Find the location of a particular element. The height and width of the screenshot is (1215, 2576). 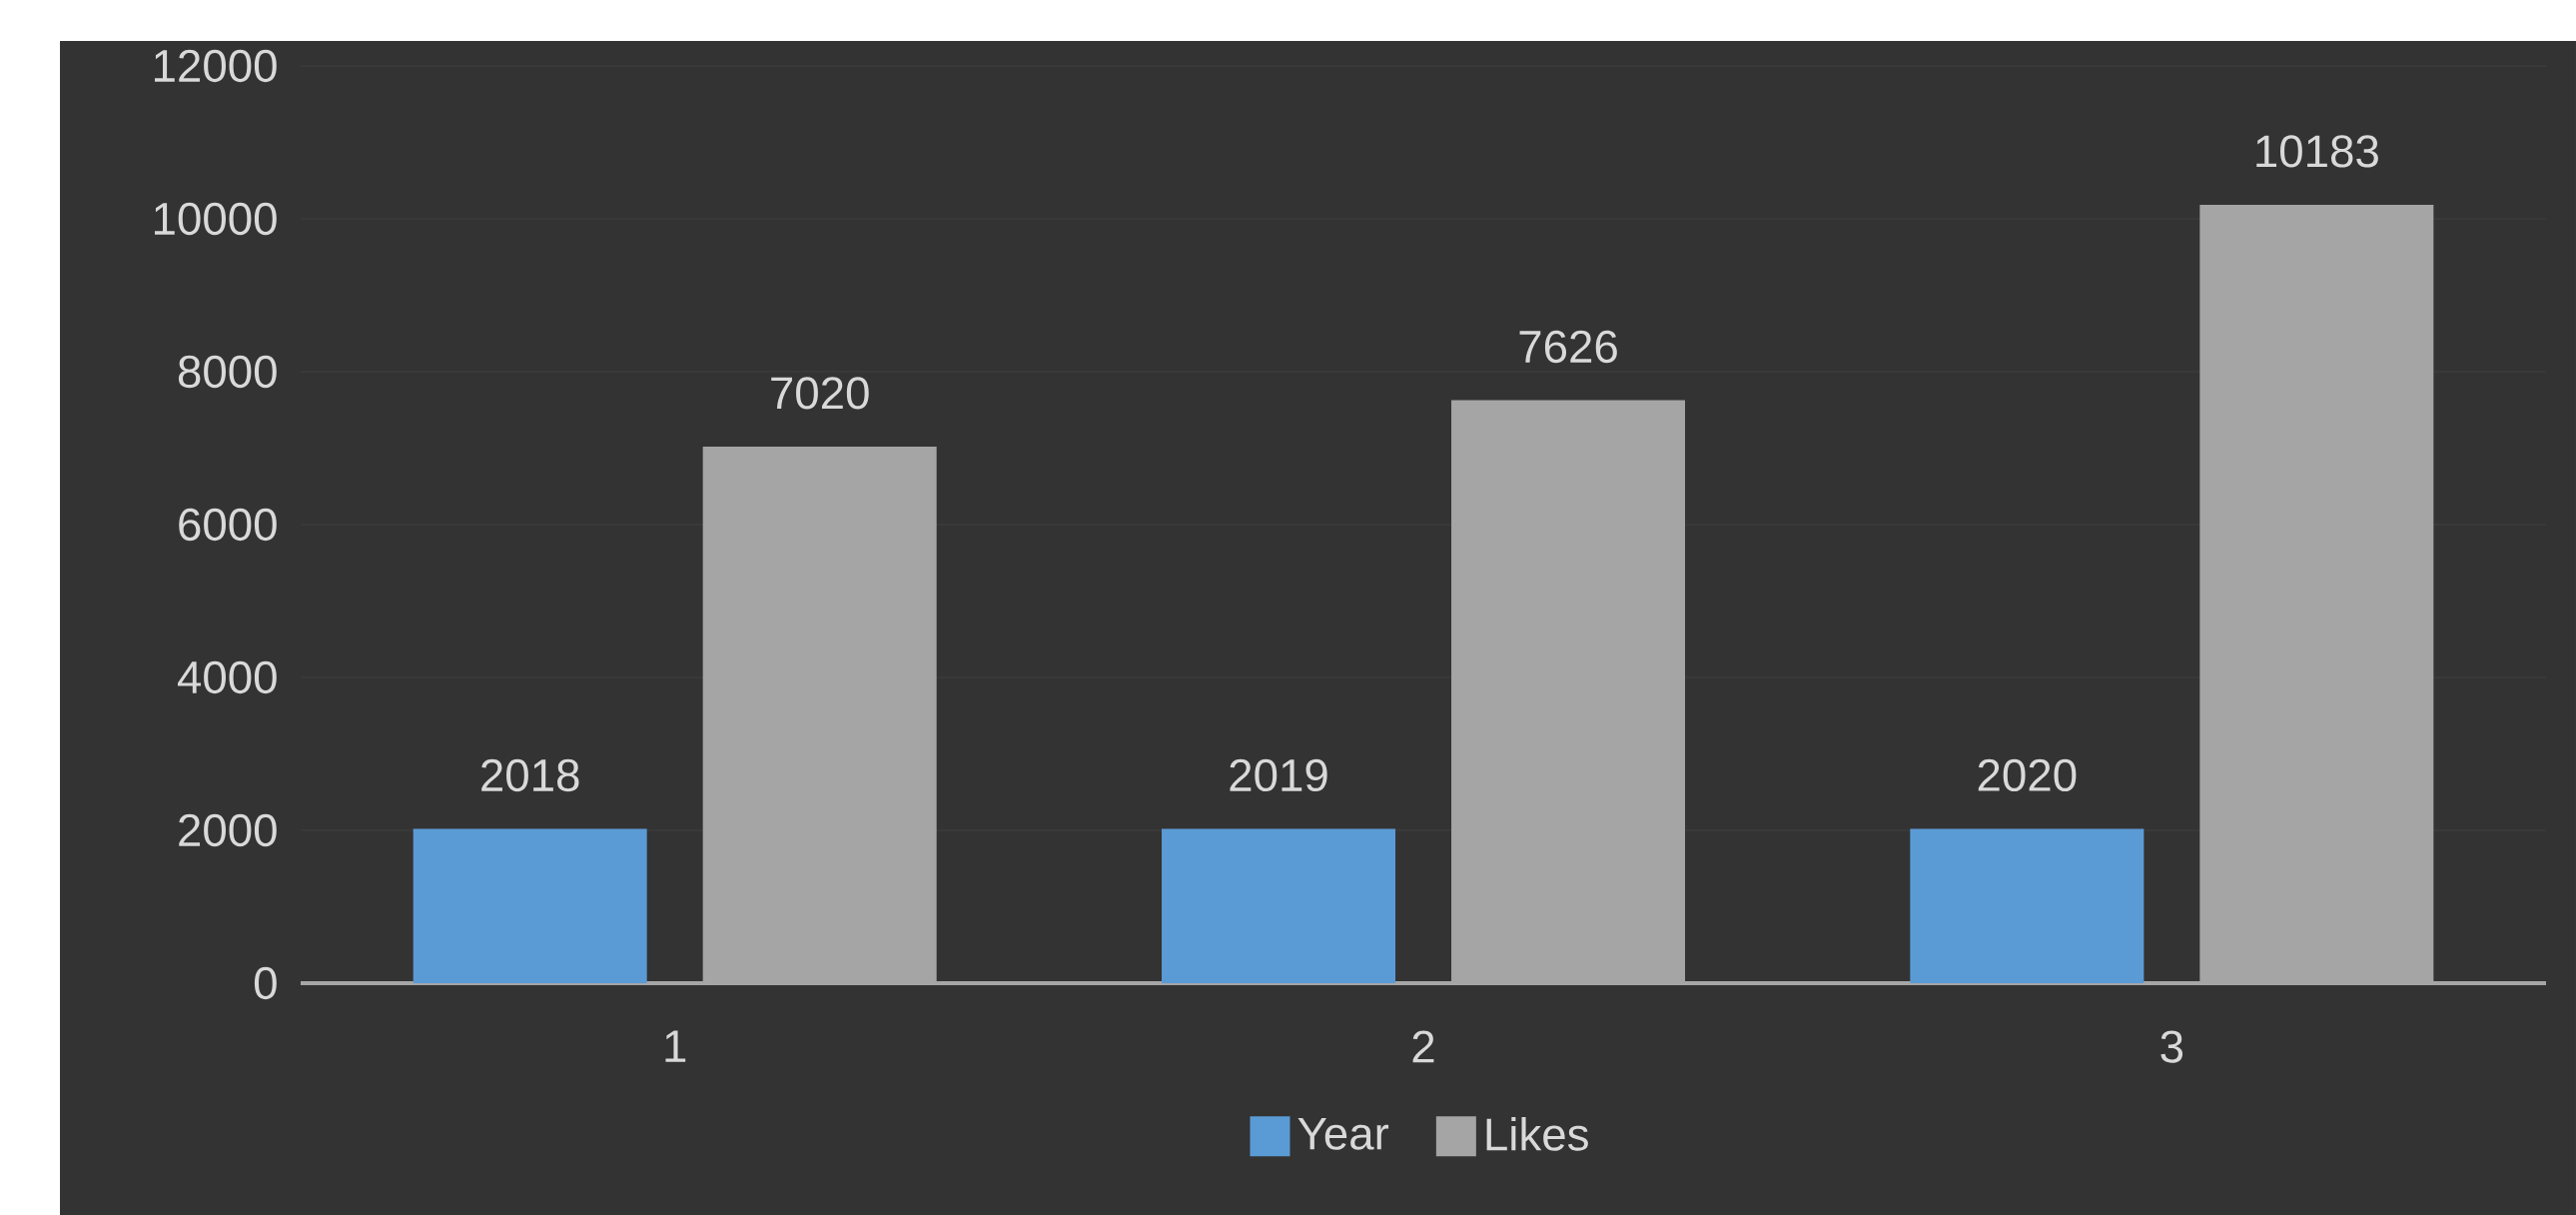

y-tick-label: 4000 is located at coordinates (228, 677).